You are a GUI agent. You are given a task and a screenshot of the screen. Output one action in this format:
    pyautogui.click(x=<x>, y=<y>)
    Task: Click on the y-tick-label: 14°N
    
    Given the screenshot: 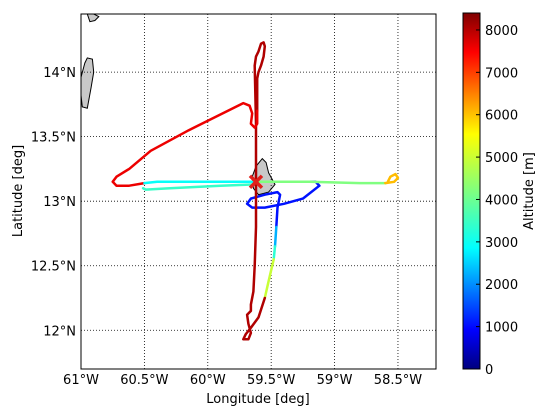 What is the action you would take?
    pyautogui.click(x=59, y=73)
    